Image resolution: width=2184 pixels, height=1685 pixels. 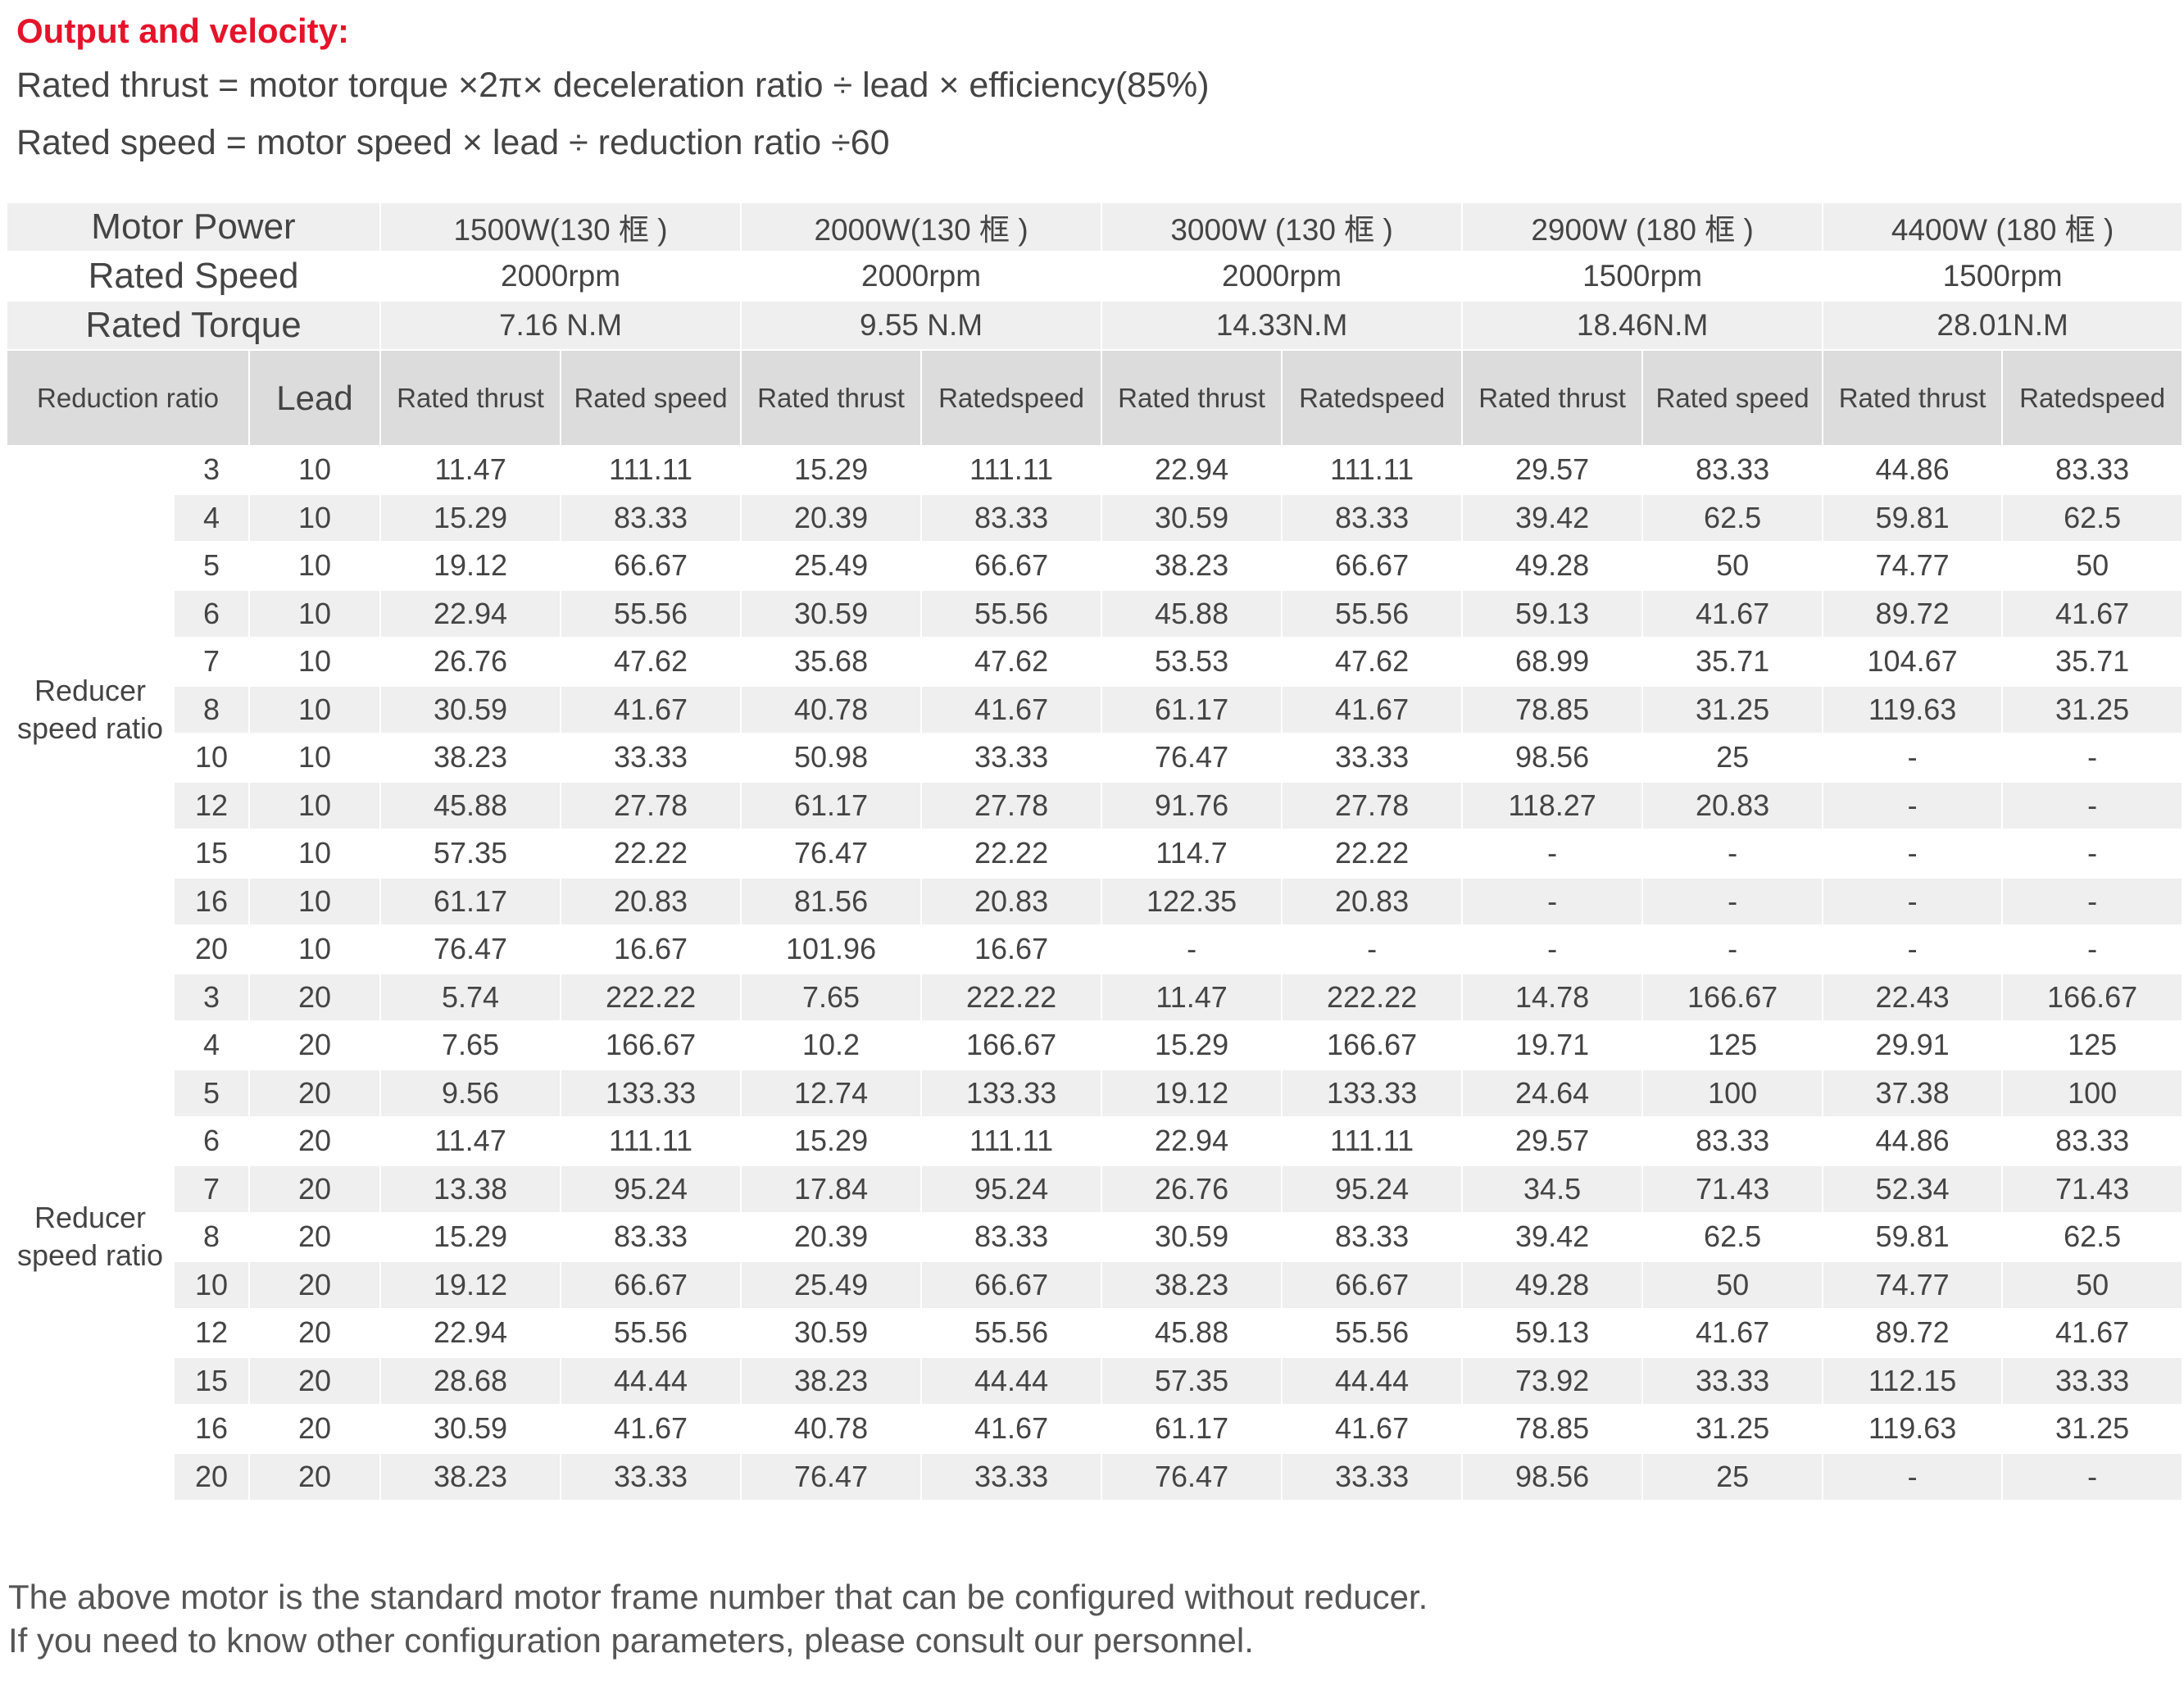 What do you see at coordinates (1372, 709) in the screenshot?
I see `rated-speed-cell: 41.67` at bounding box center [1372, 709].